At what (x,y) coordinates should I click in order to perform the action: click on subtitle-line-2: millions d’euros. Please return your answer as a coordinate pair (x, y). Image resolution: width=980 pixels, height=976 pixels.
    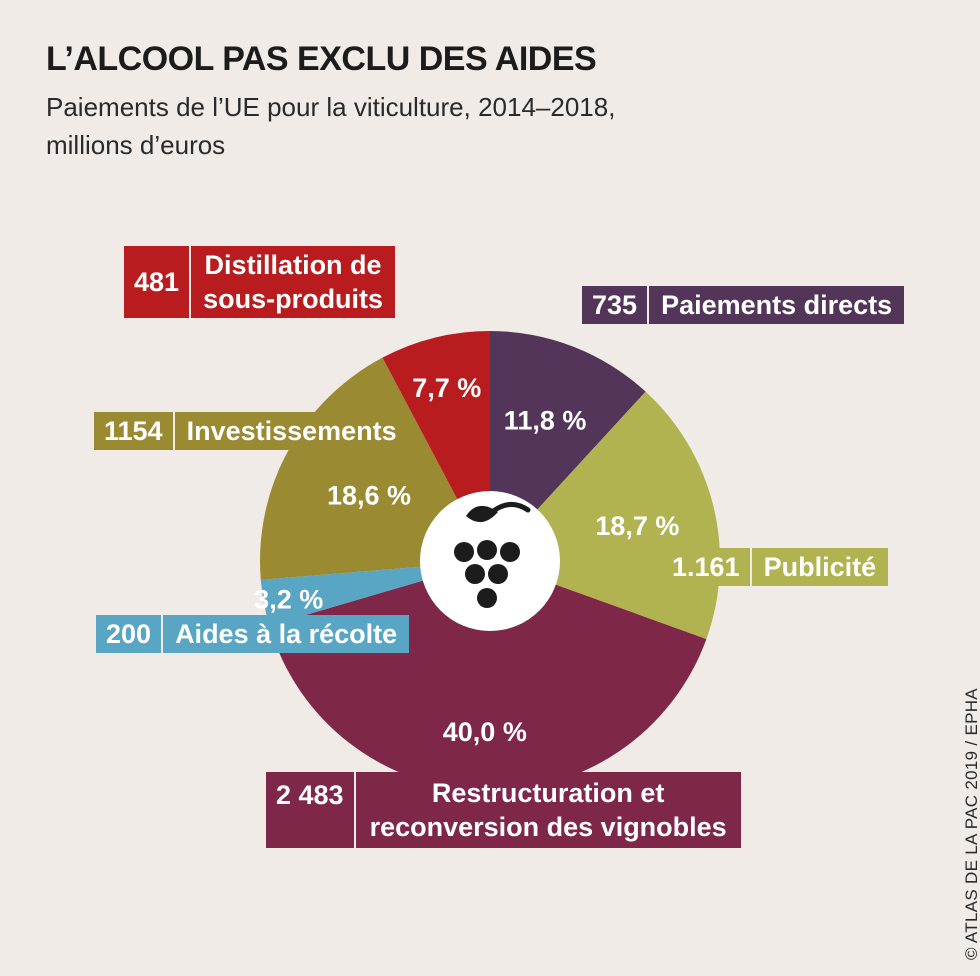
    Looking at the image, I should click on (136, 145).